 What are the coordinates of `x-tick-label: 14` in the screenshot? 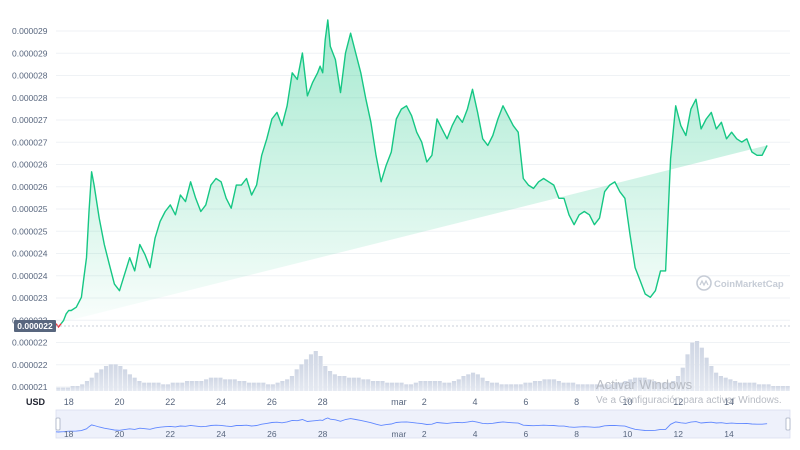 It's located at (729, 402).